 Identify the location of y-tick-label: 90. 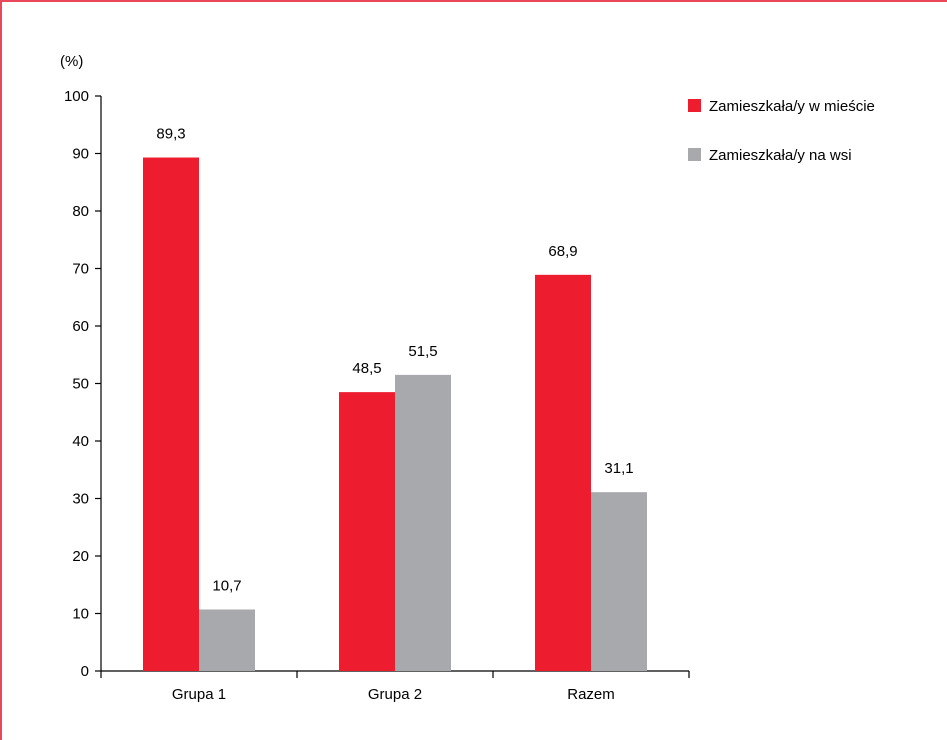
(80, 154).